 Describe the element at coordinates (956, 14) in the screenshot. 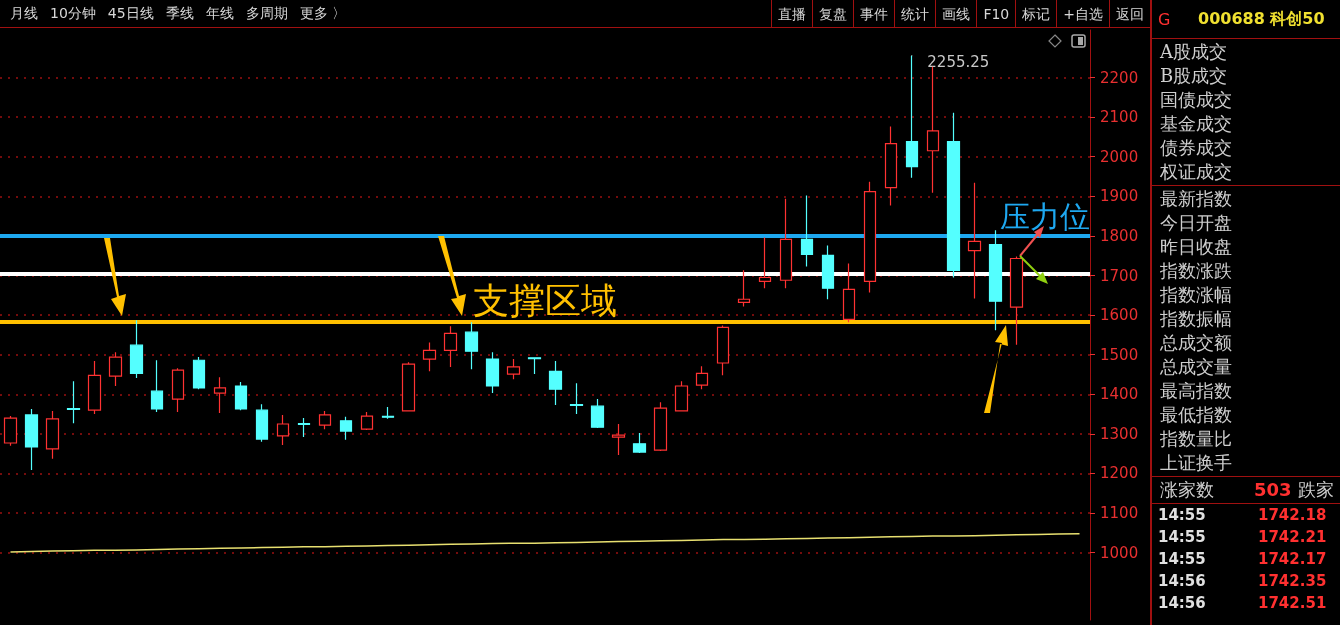

I see `text: 画线` at that location.